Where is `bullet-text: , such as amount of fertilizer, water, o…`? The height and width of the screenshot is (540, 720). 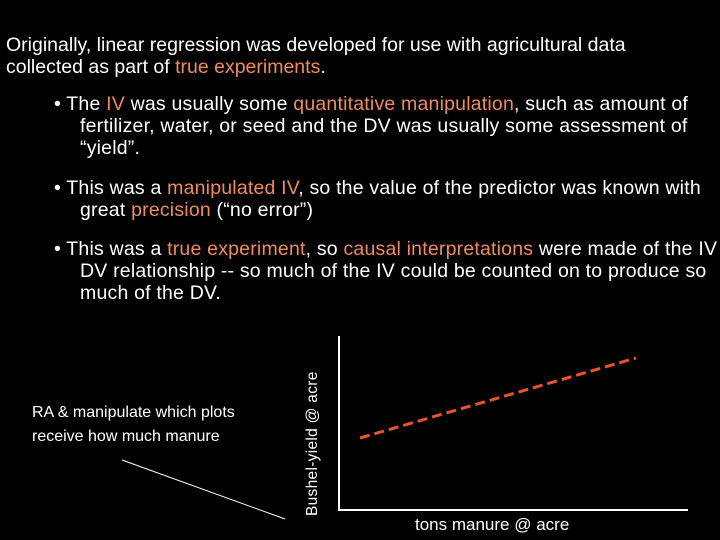
bullet-text: , such as amount of fertilizer, water, o… is located at coordinates (384, 126).